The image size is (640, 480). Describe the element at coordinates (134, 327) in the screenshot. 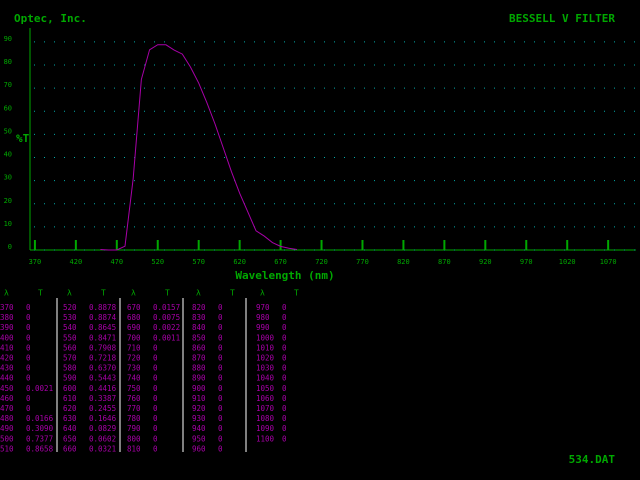

I see `wavelength: 690` at that location.